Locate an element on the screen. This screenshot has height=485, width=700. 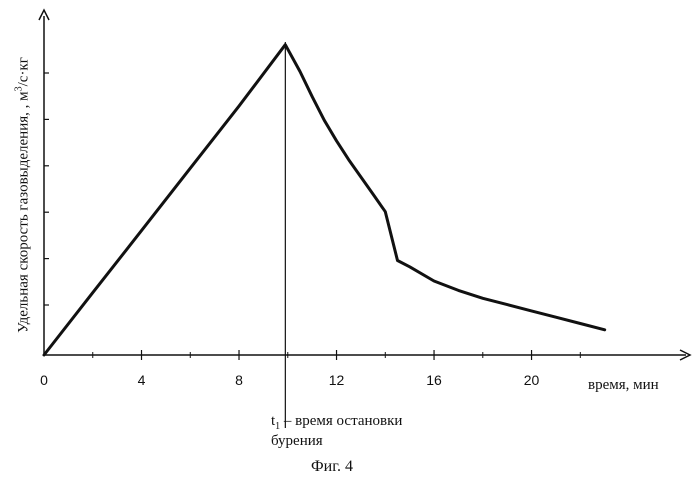
x-axis-label: время, мин is located at coordinates (623, 385).